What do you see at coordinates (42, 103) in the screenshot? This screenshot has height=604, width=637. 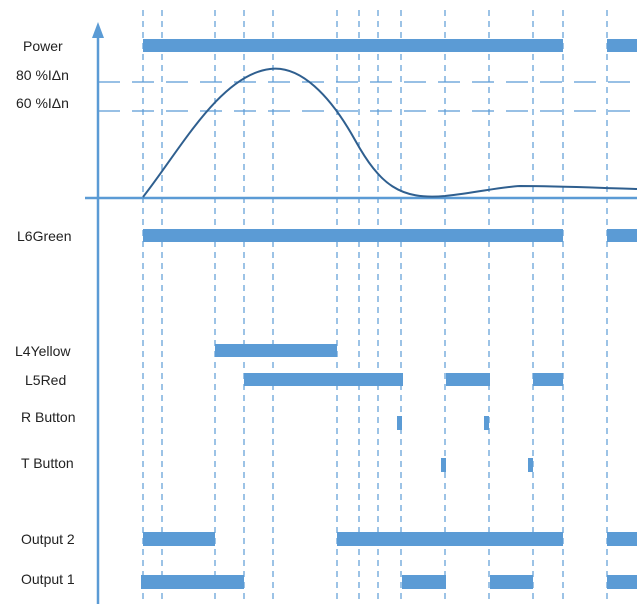 I see `label-threshold-60: 60 %IΔn` at bounding box center [42, 103].